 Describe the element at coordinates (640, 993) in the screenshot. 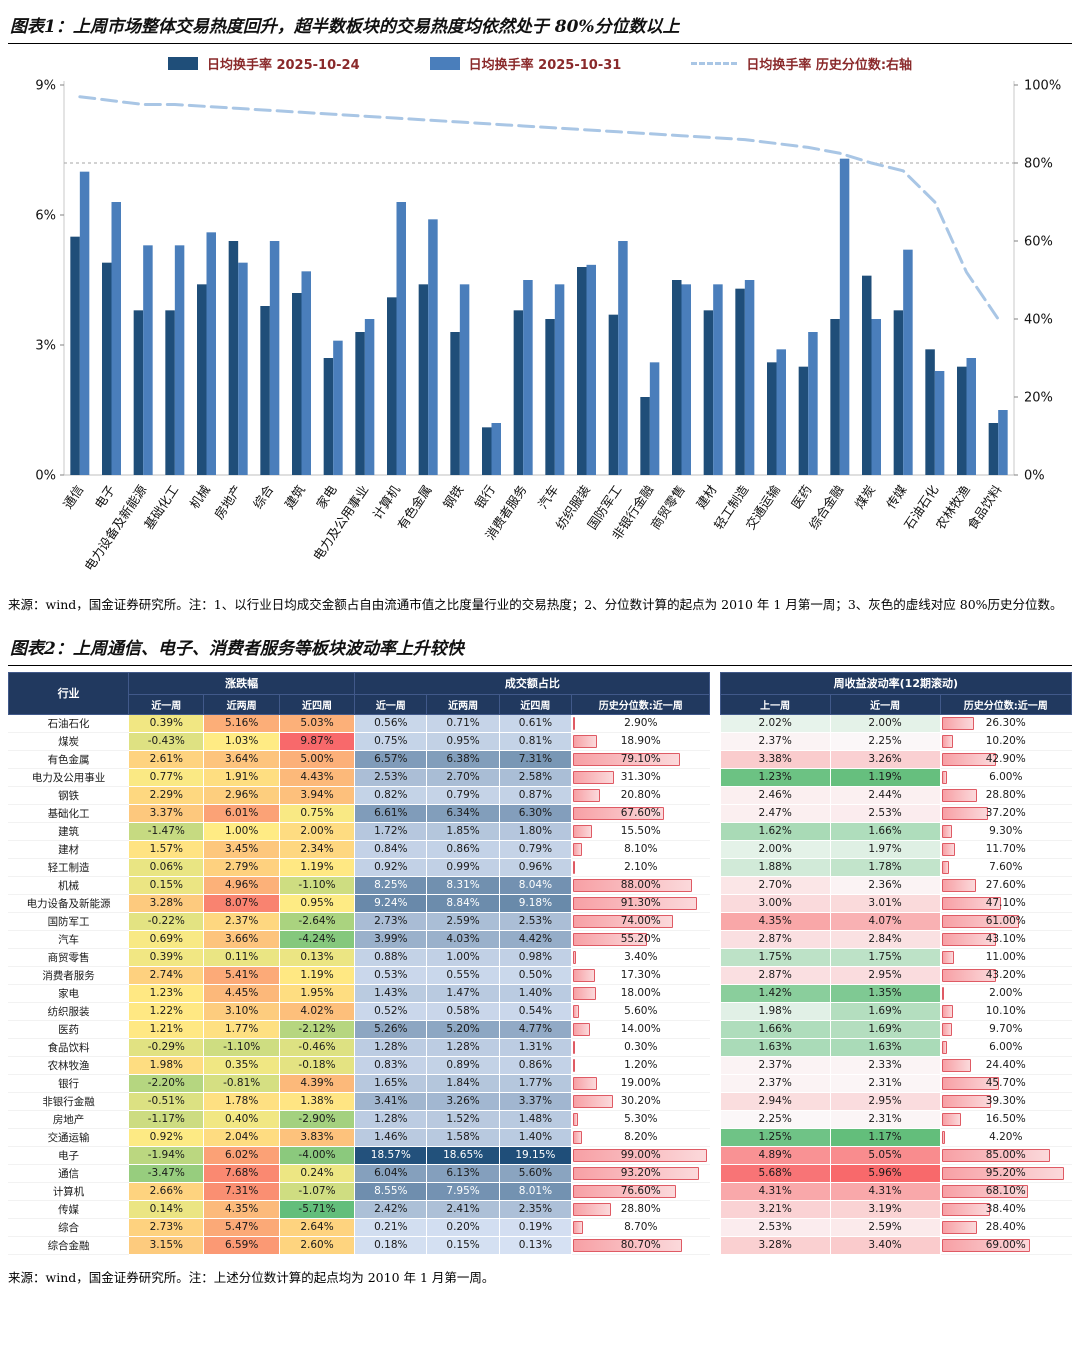

I see `percentile-value: 18.00%` at that location.